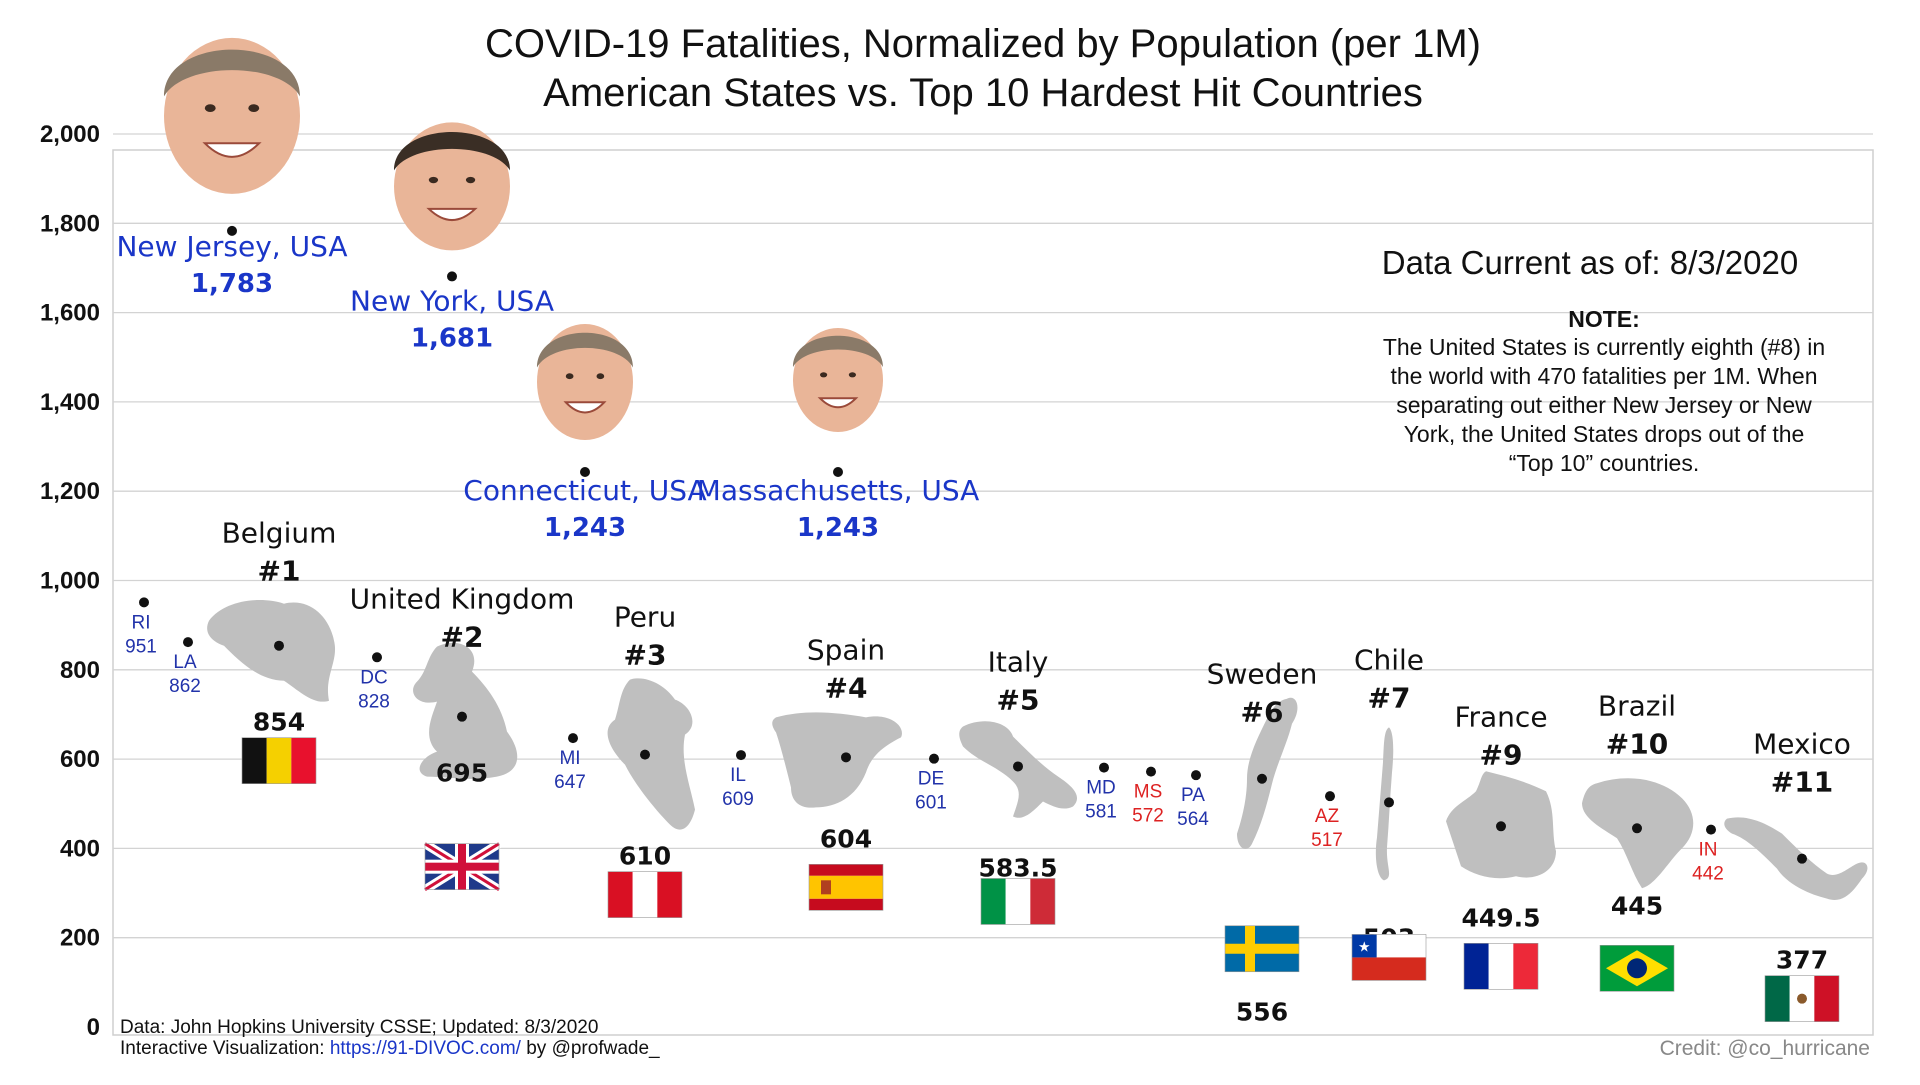 This screenshot has height=1085, width=1920. What do you see at coordinates (1604, 319) in the screenshot?
I see `note-title: NOTE:` at bounding box center [1604, 319].